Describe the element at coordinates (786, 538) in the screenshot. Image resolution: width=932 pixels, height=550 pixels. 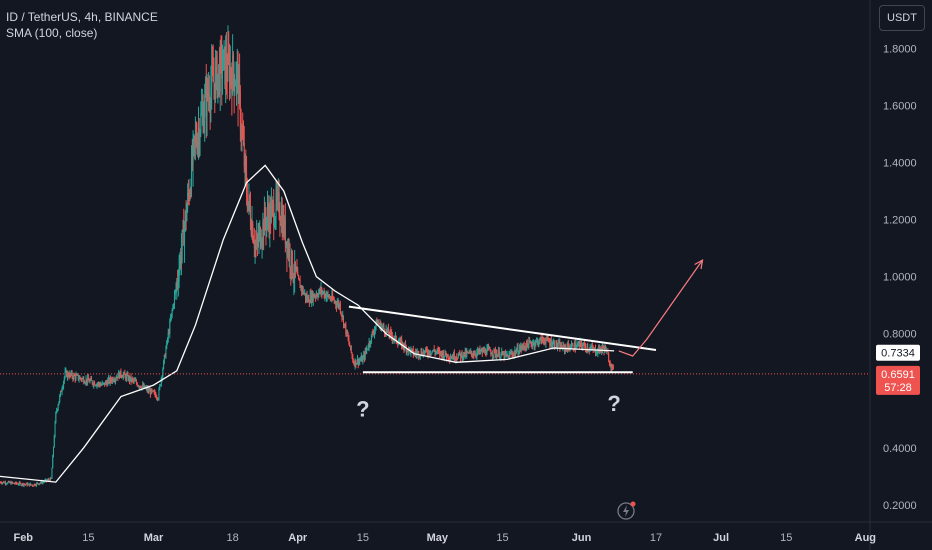
I see `time-tick-label: 15` at that location.